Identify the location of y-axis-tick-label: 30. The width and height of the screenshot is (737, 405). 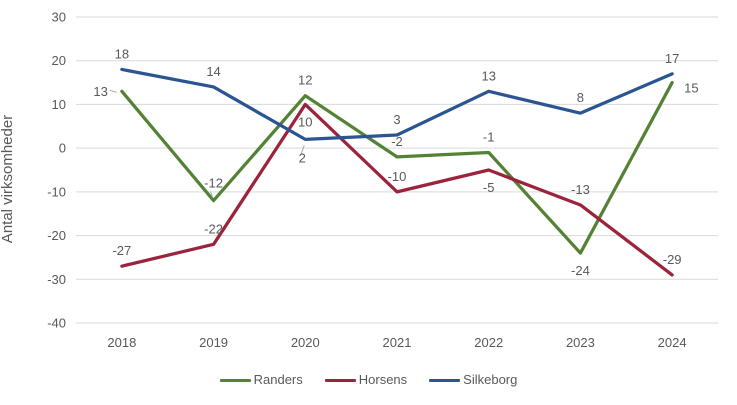
(59, 17).